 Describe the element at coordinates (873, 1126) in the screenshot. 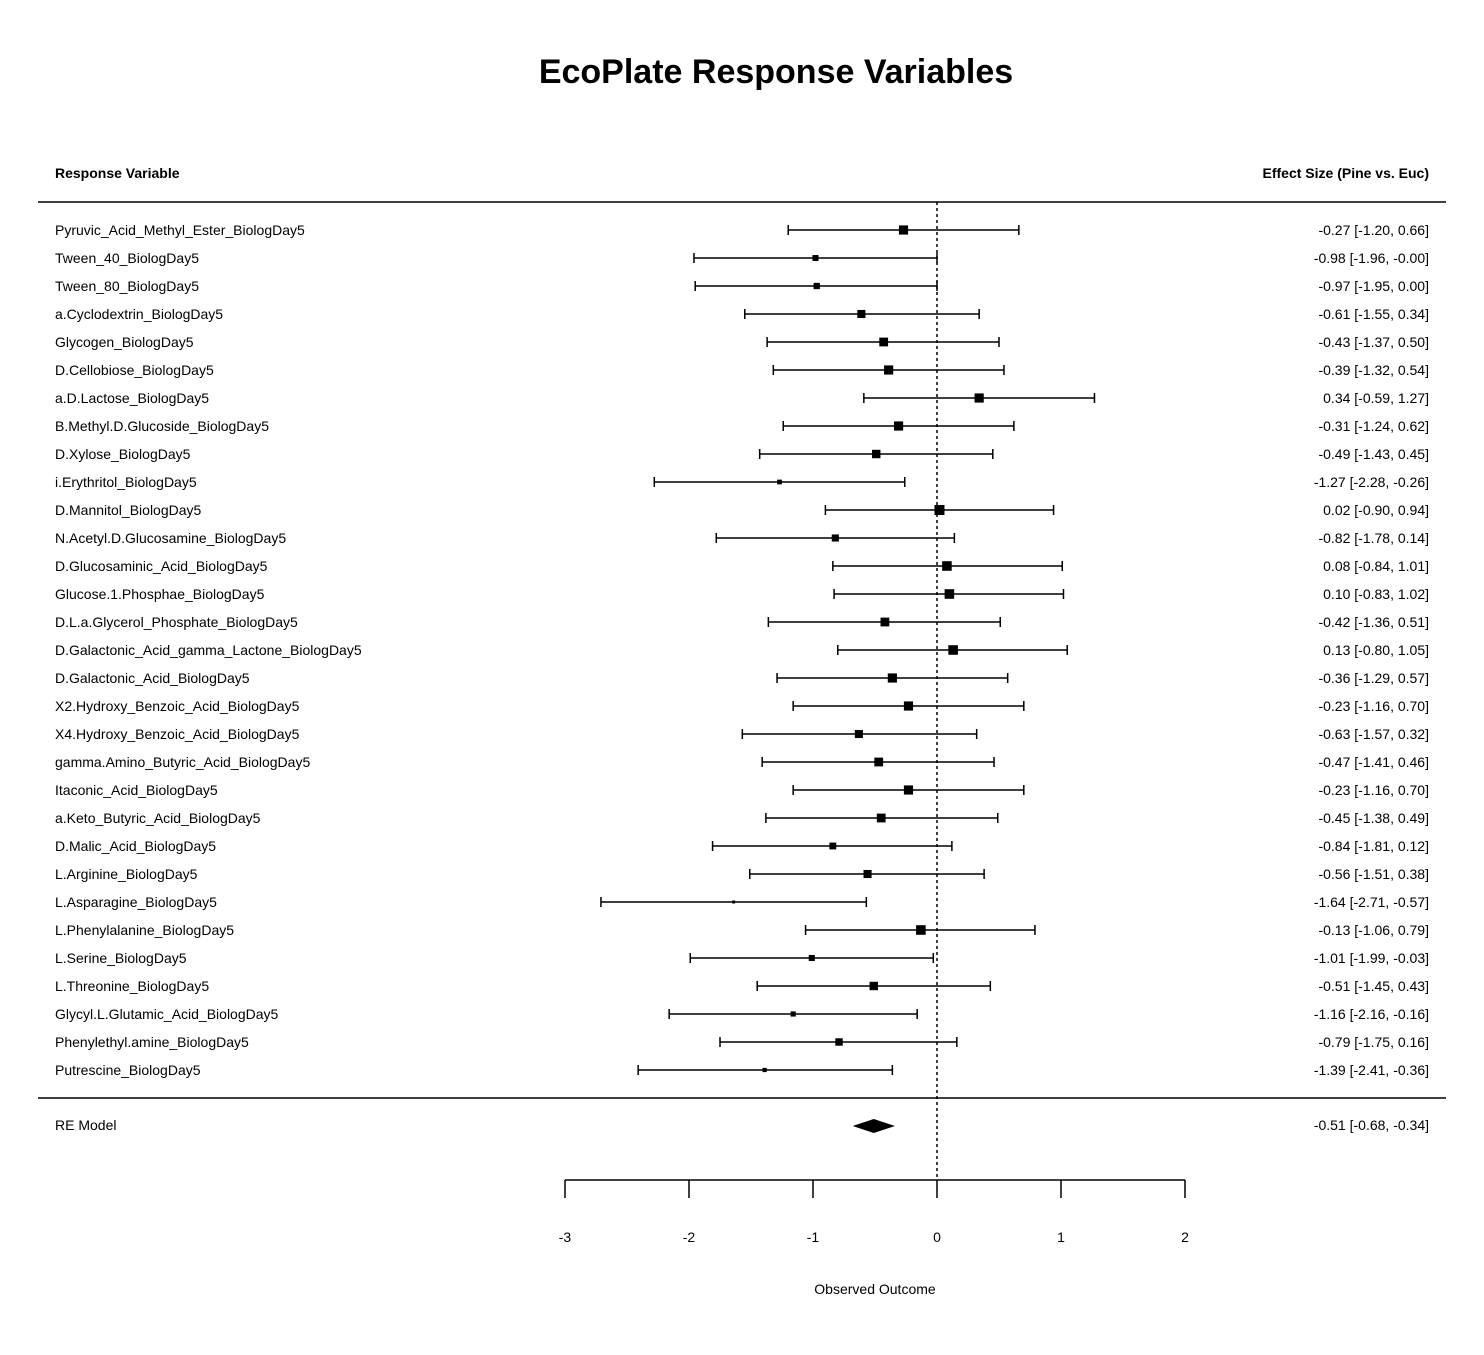

I see `summary-diamond` at that location.